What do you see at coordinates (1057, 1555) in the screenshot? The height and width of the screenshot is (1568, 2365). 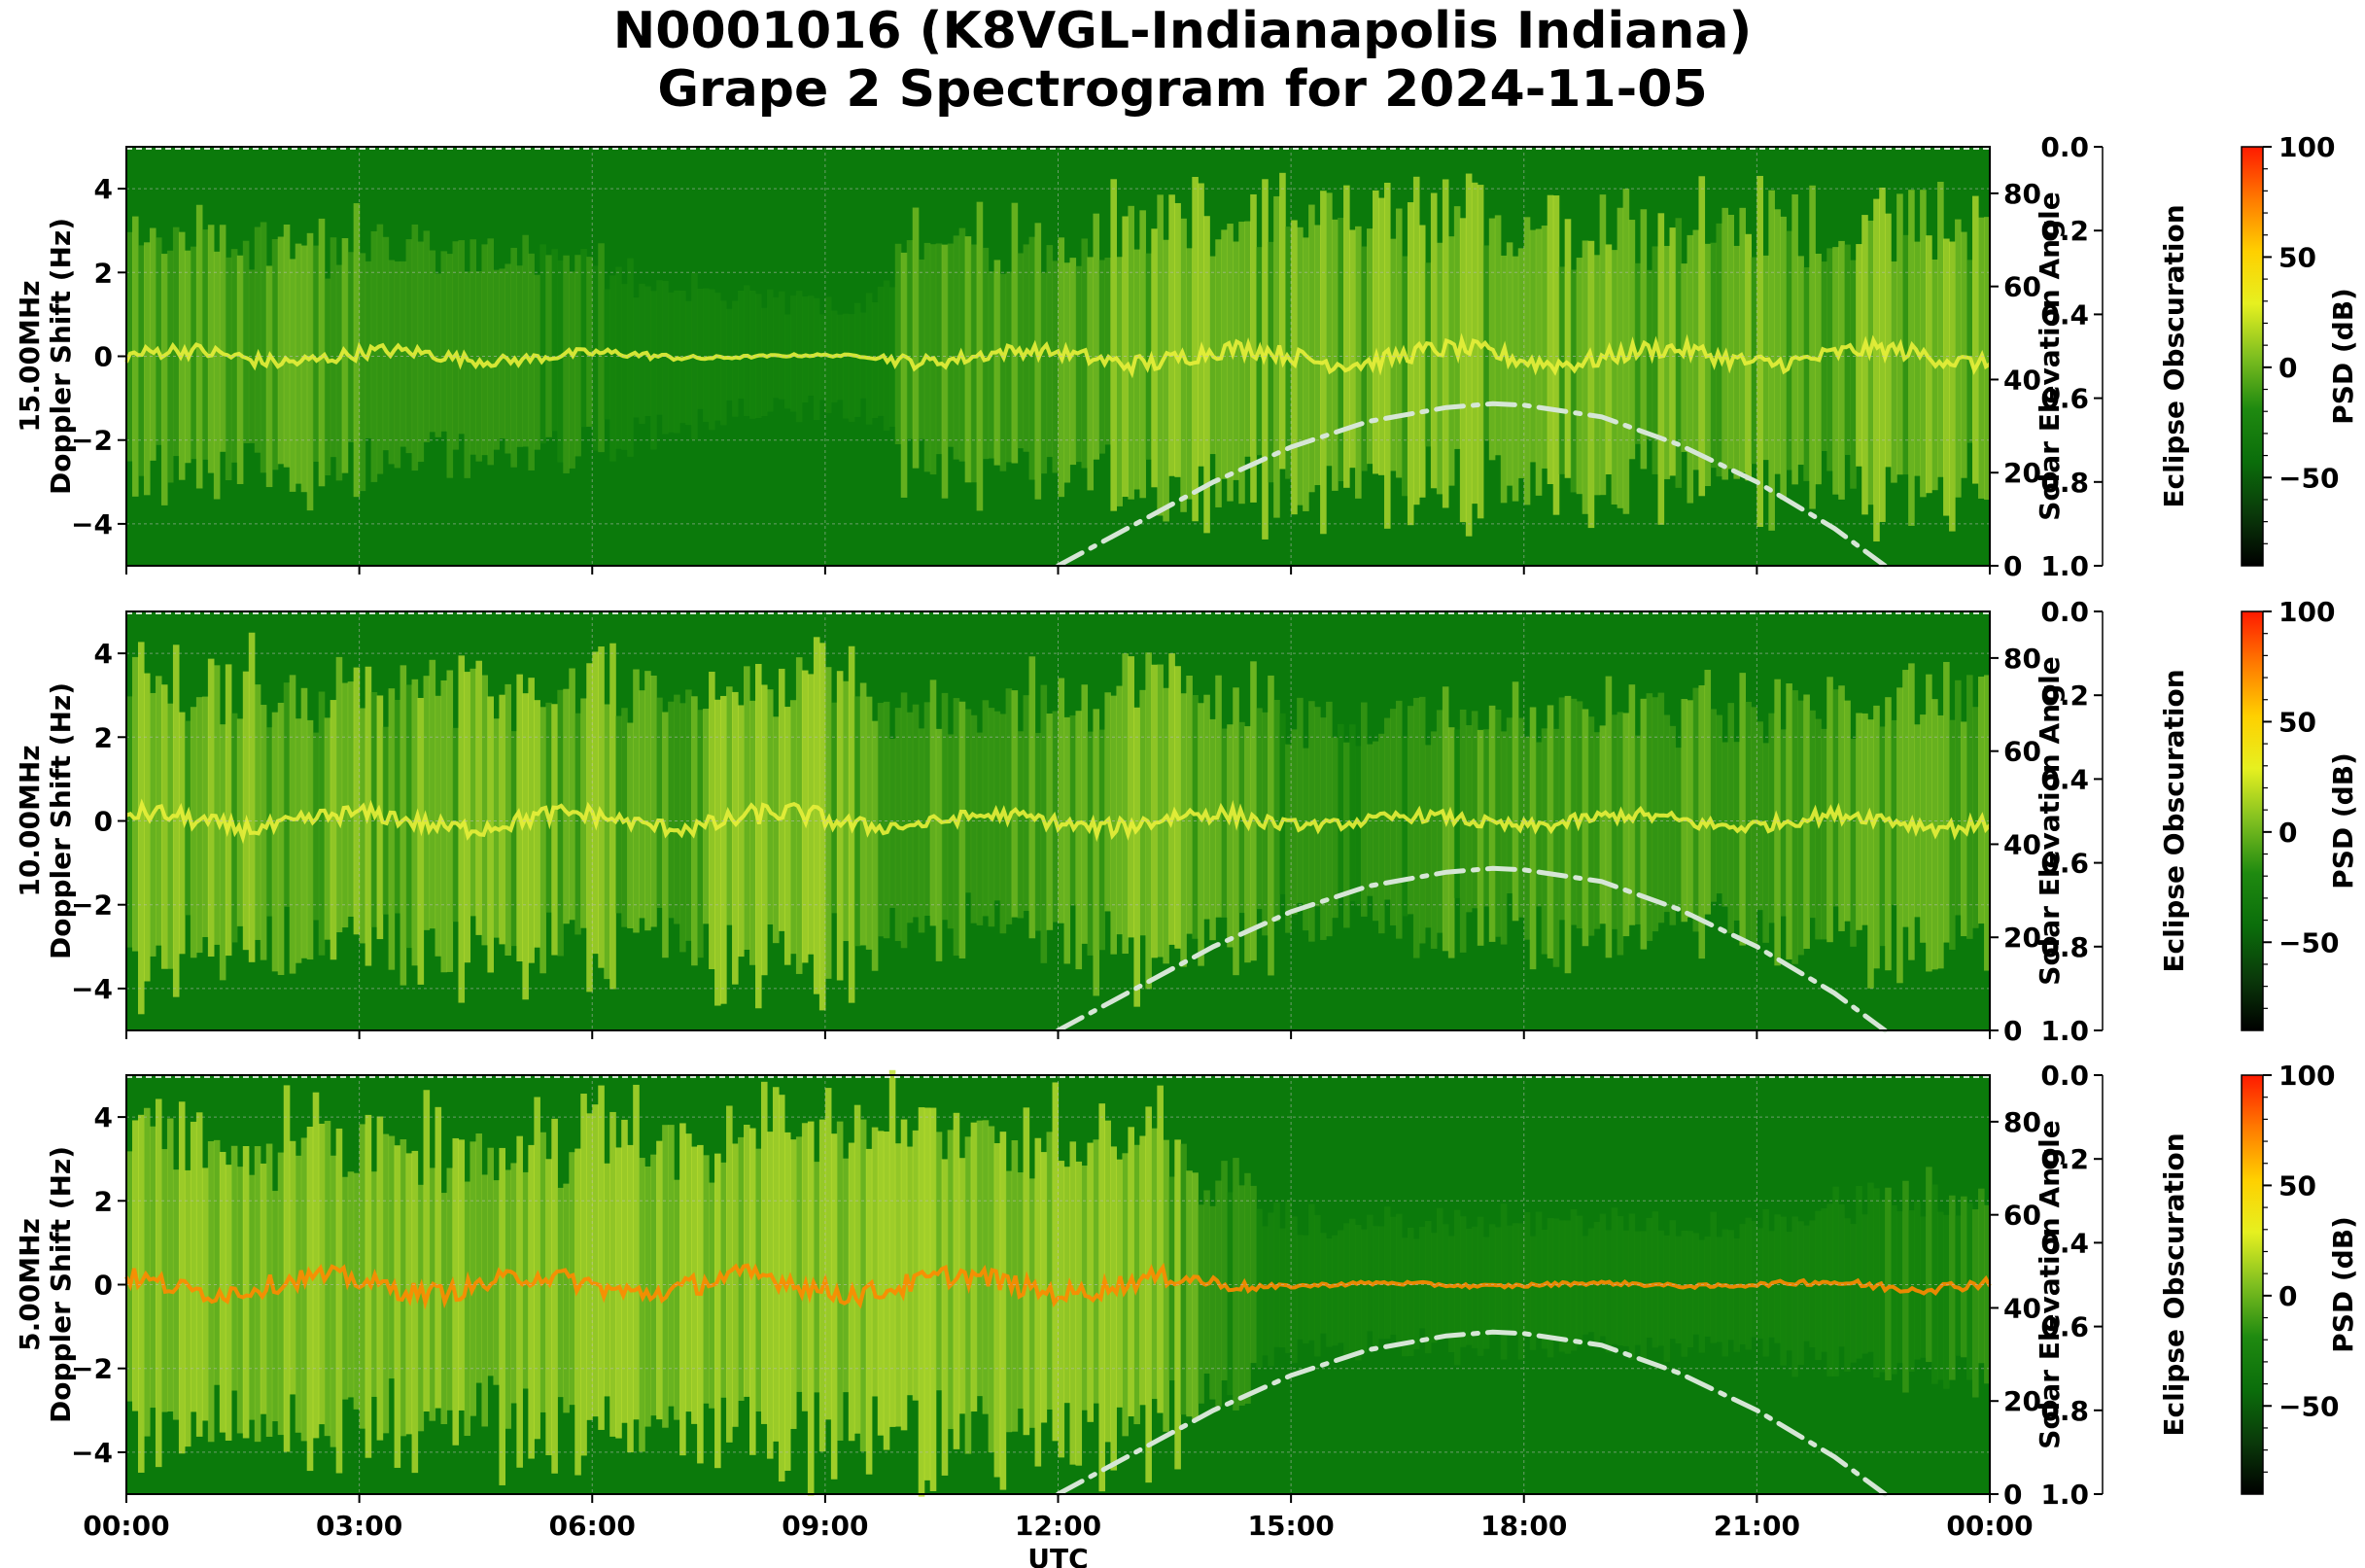 I see `x-axis-label: UTC` at bounding box center [1057, 1555].